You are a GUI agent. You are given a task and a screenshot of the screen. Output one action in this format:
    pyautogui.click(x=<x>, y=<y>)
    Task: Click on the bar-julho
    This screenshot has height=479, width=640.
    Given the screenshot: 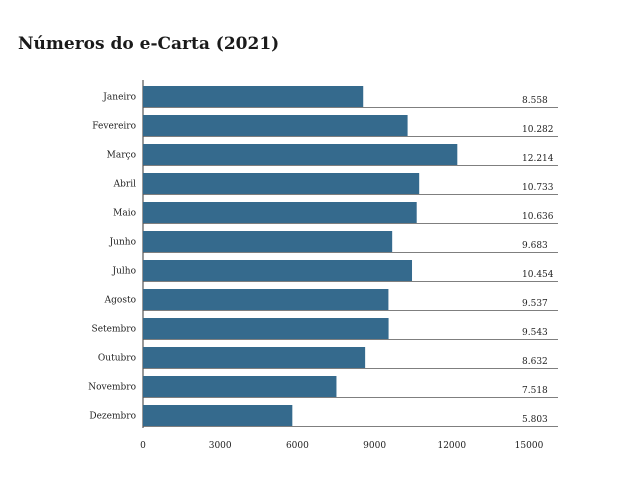 What is the action you would take?
    pyautogui.click(x=278, y=270)
    